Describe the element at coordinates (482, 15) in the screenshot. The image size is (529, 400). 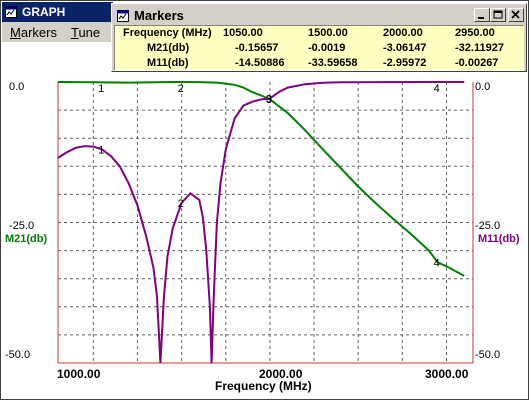
I see `minimize-button` at that location.